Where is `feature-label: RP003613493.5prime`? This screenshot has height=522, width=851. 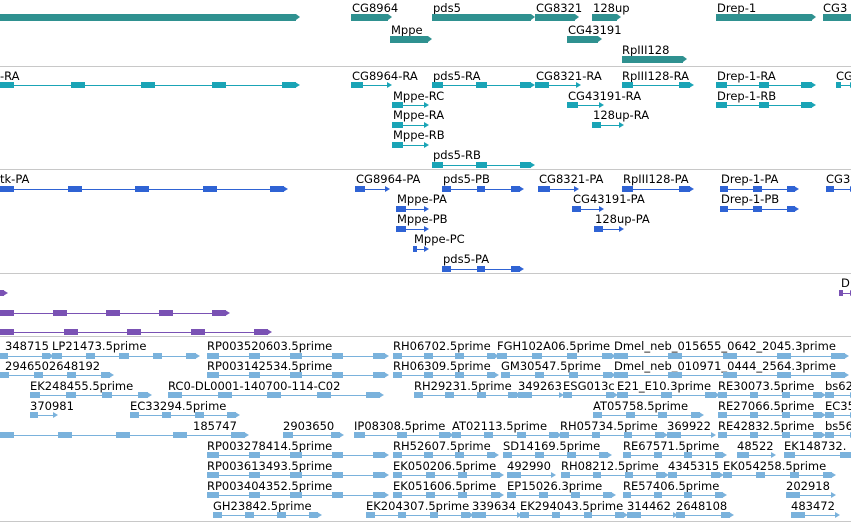 feature-label: RP003613493.5prime is located at coordinates (270, 466).